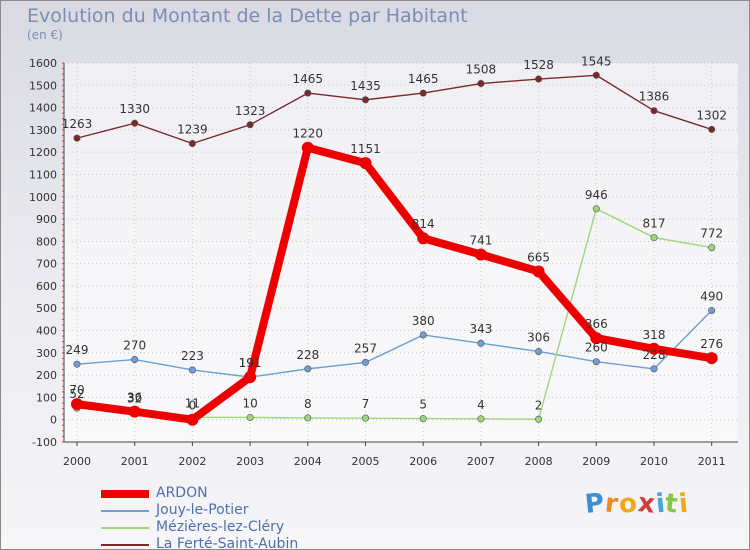  I want to click on data-label-la-ferte-saint-aubin: 1528, so click(538, 65).